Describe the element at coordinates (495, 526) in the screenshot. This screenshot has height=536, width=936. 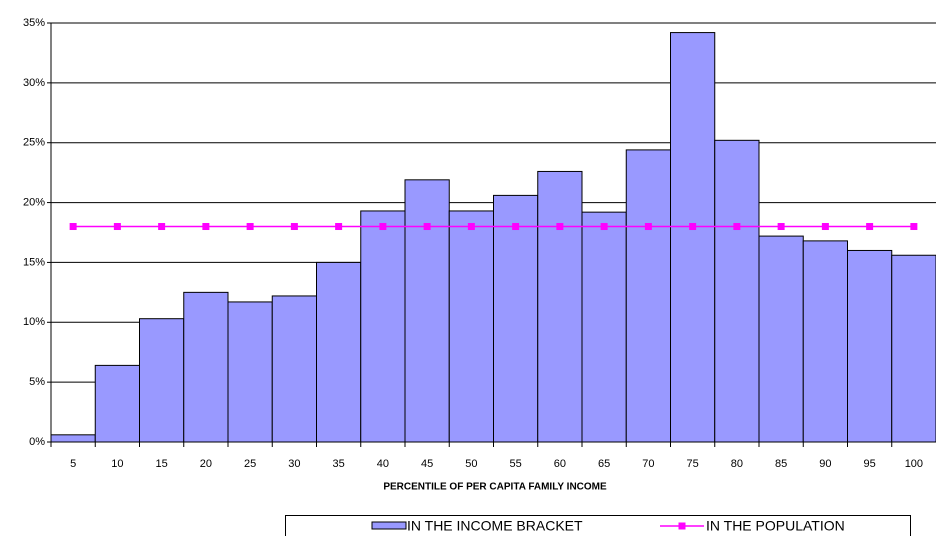
I see `legend-label: IN THE INCOME BRACKET` at that location.